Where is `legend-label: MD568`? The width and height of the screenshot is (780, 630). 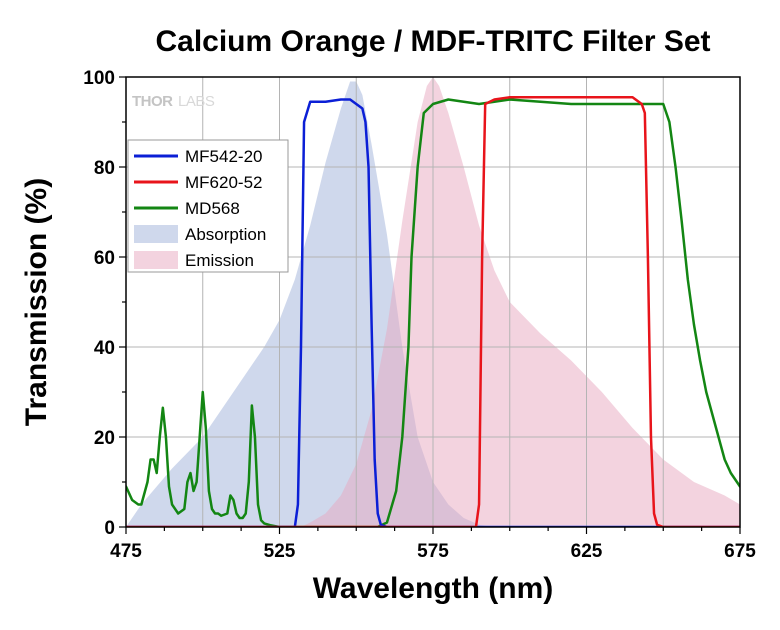
legend-label: MD568 is located at coordinates (212, 208).